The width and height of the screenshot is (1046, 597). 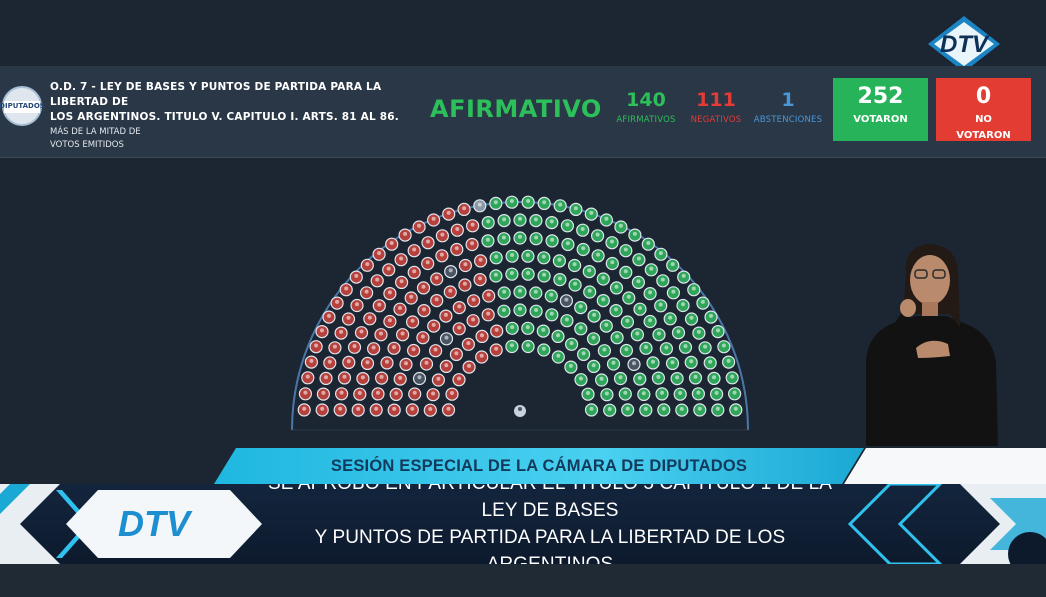 I want to click on abstenciones-value: 1, so click(x=788, y=100).